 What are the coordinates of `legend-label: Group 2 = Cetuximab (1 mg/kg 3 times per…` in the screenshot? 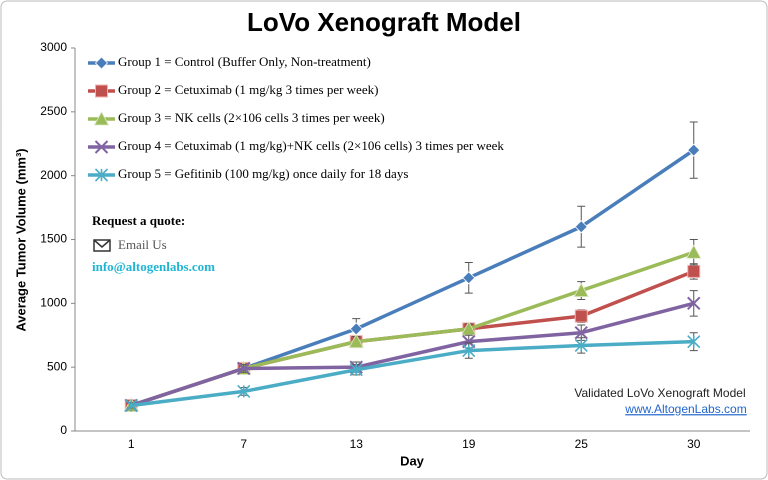 It's located at (248, 89).